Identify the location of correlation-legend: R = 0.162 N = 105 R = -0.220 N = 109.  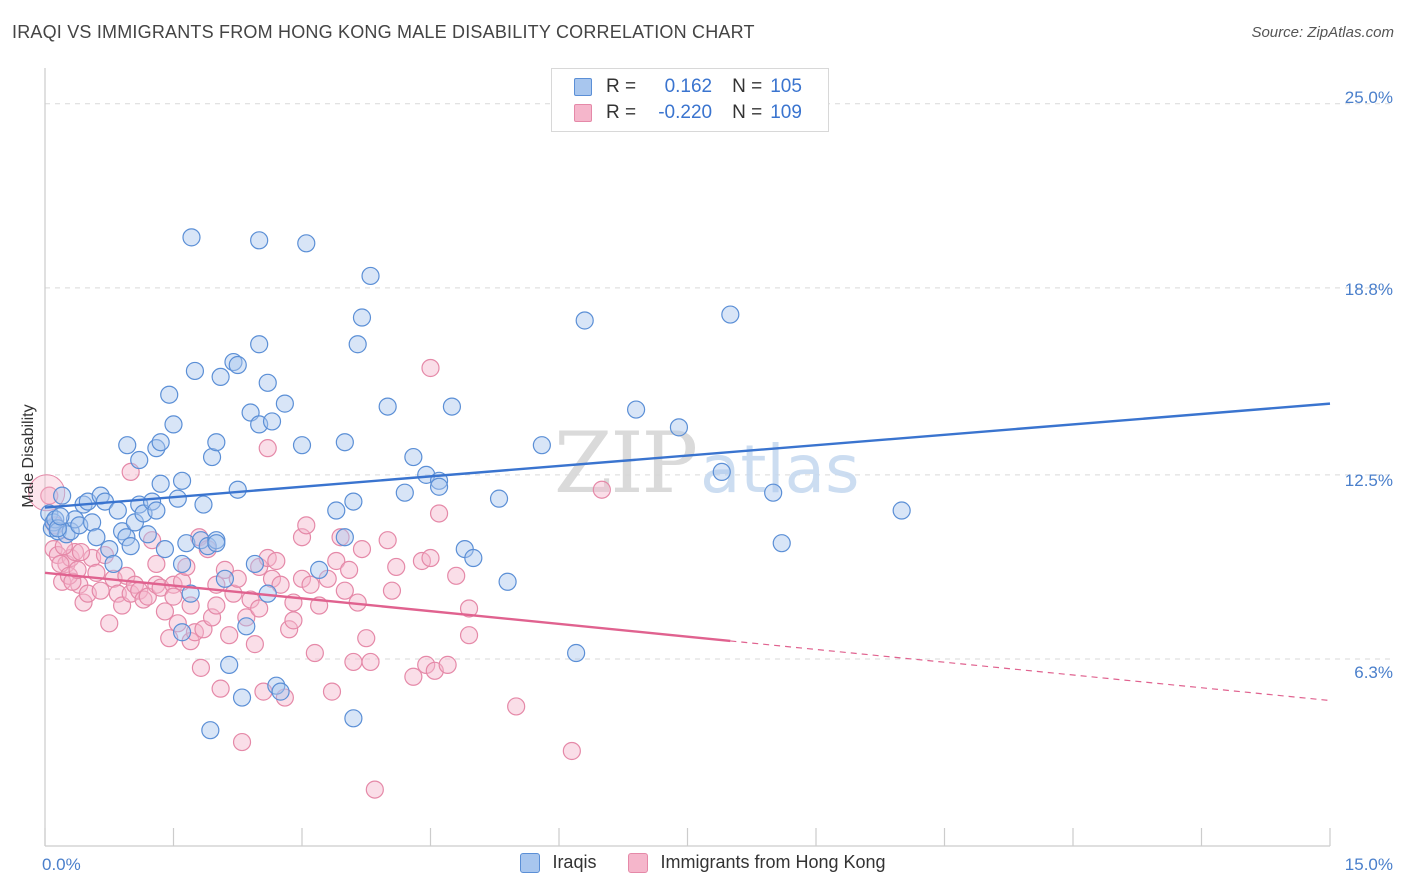
(690, 100).